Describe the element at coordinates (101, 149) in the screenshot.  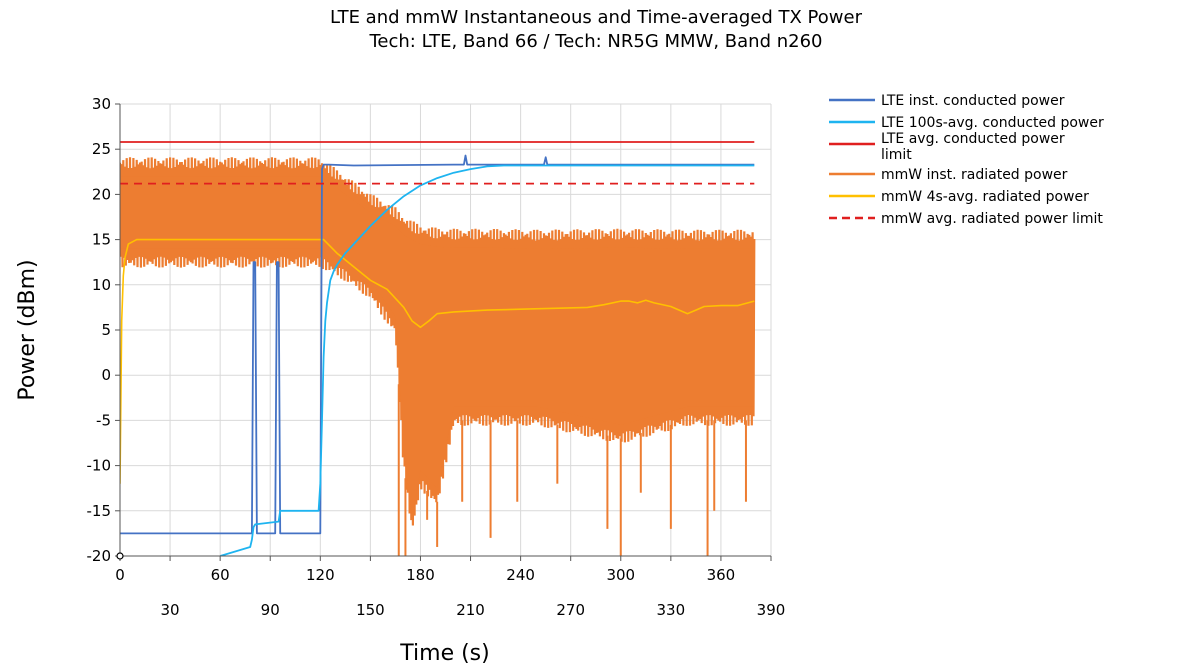
I see `y-tick-label: 25` at that location.